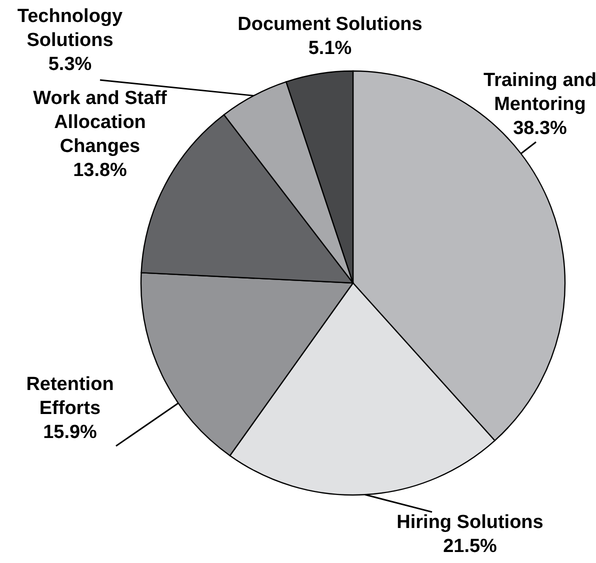 This screenshot has width=596, height=563. I want to click on data-label: 15.9%, so click(70, 432).